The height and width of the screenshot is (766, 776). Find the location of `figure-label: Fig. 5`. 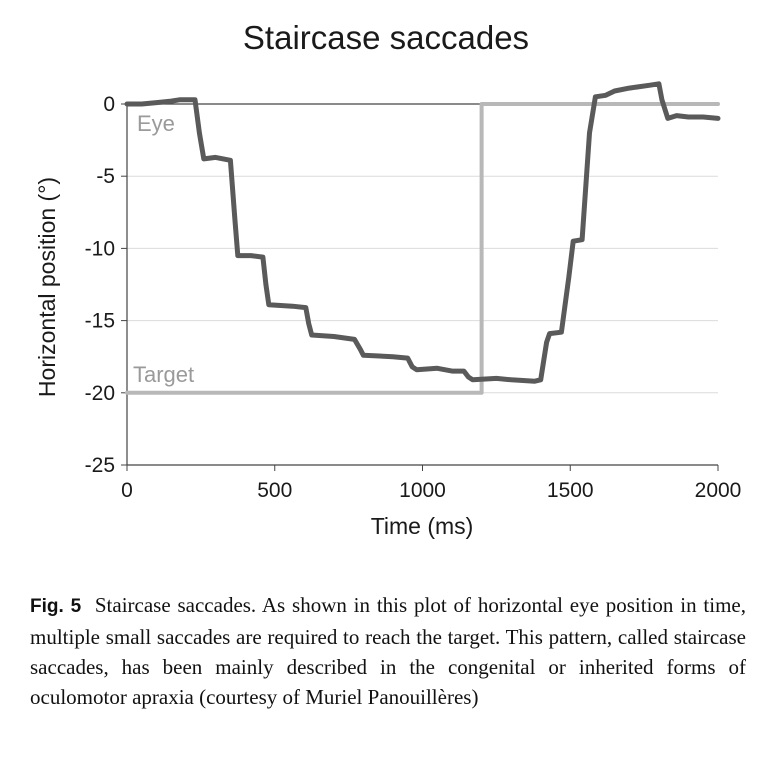

figure-label: Fig. 5 is located at coordinates (56, 606).